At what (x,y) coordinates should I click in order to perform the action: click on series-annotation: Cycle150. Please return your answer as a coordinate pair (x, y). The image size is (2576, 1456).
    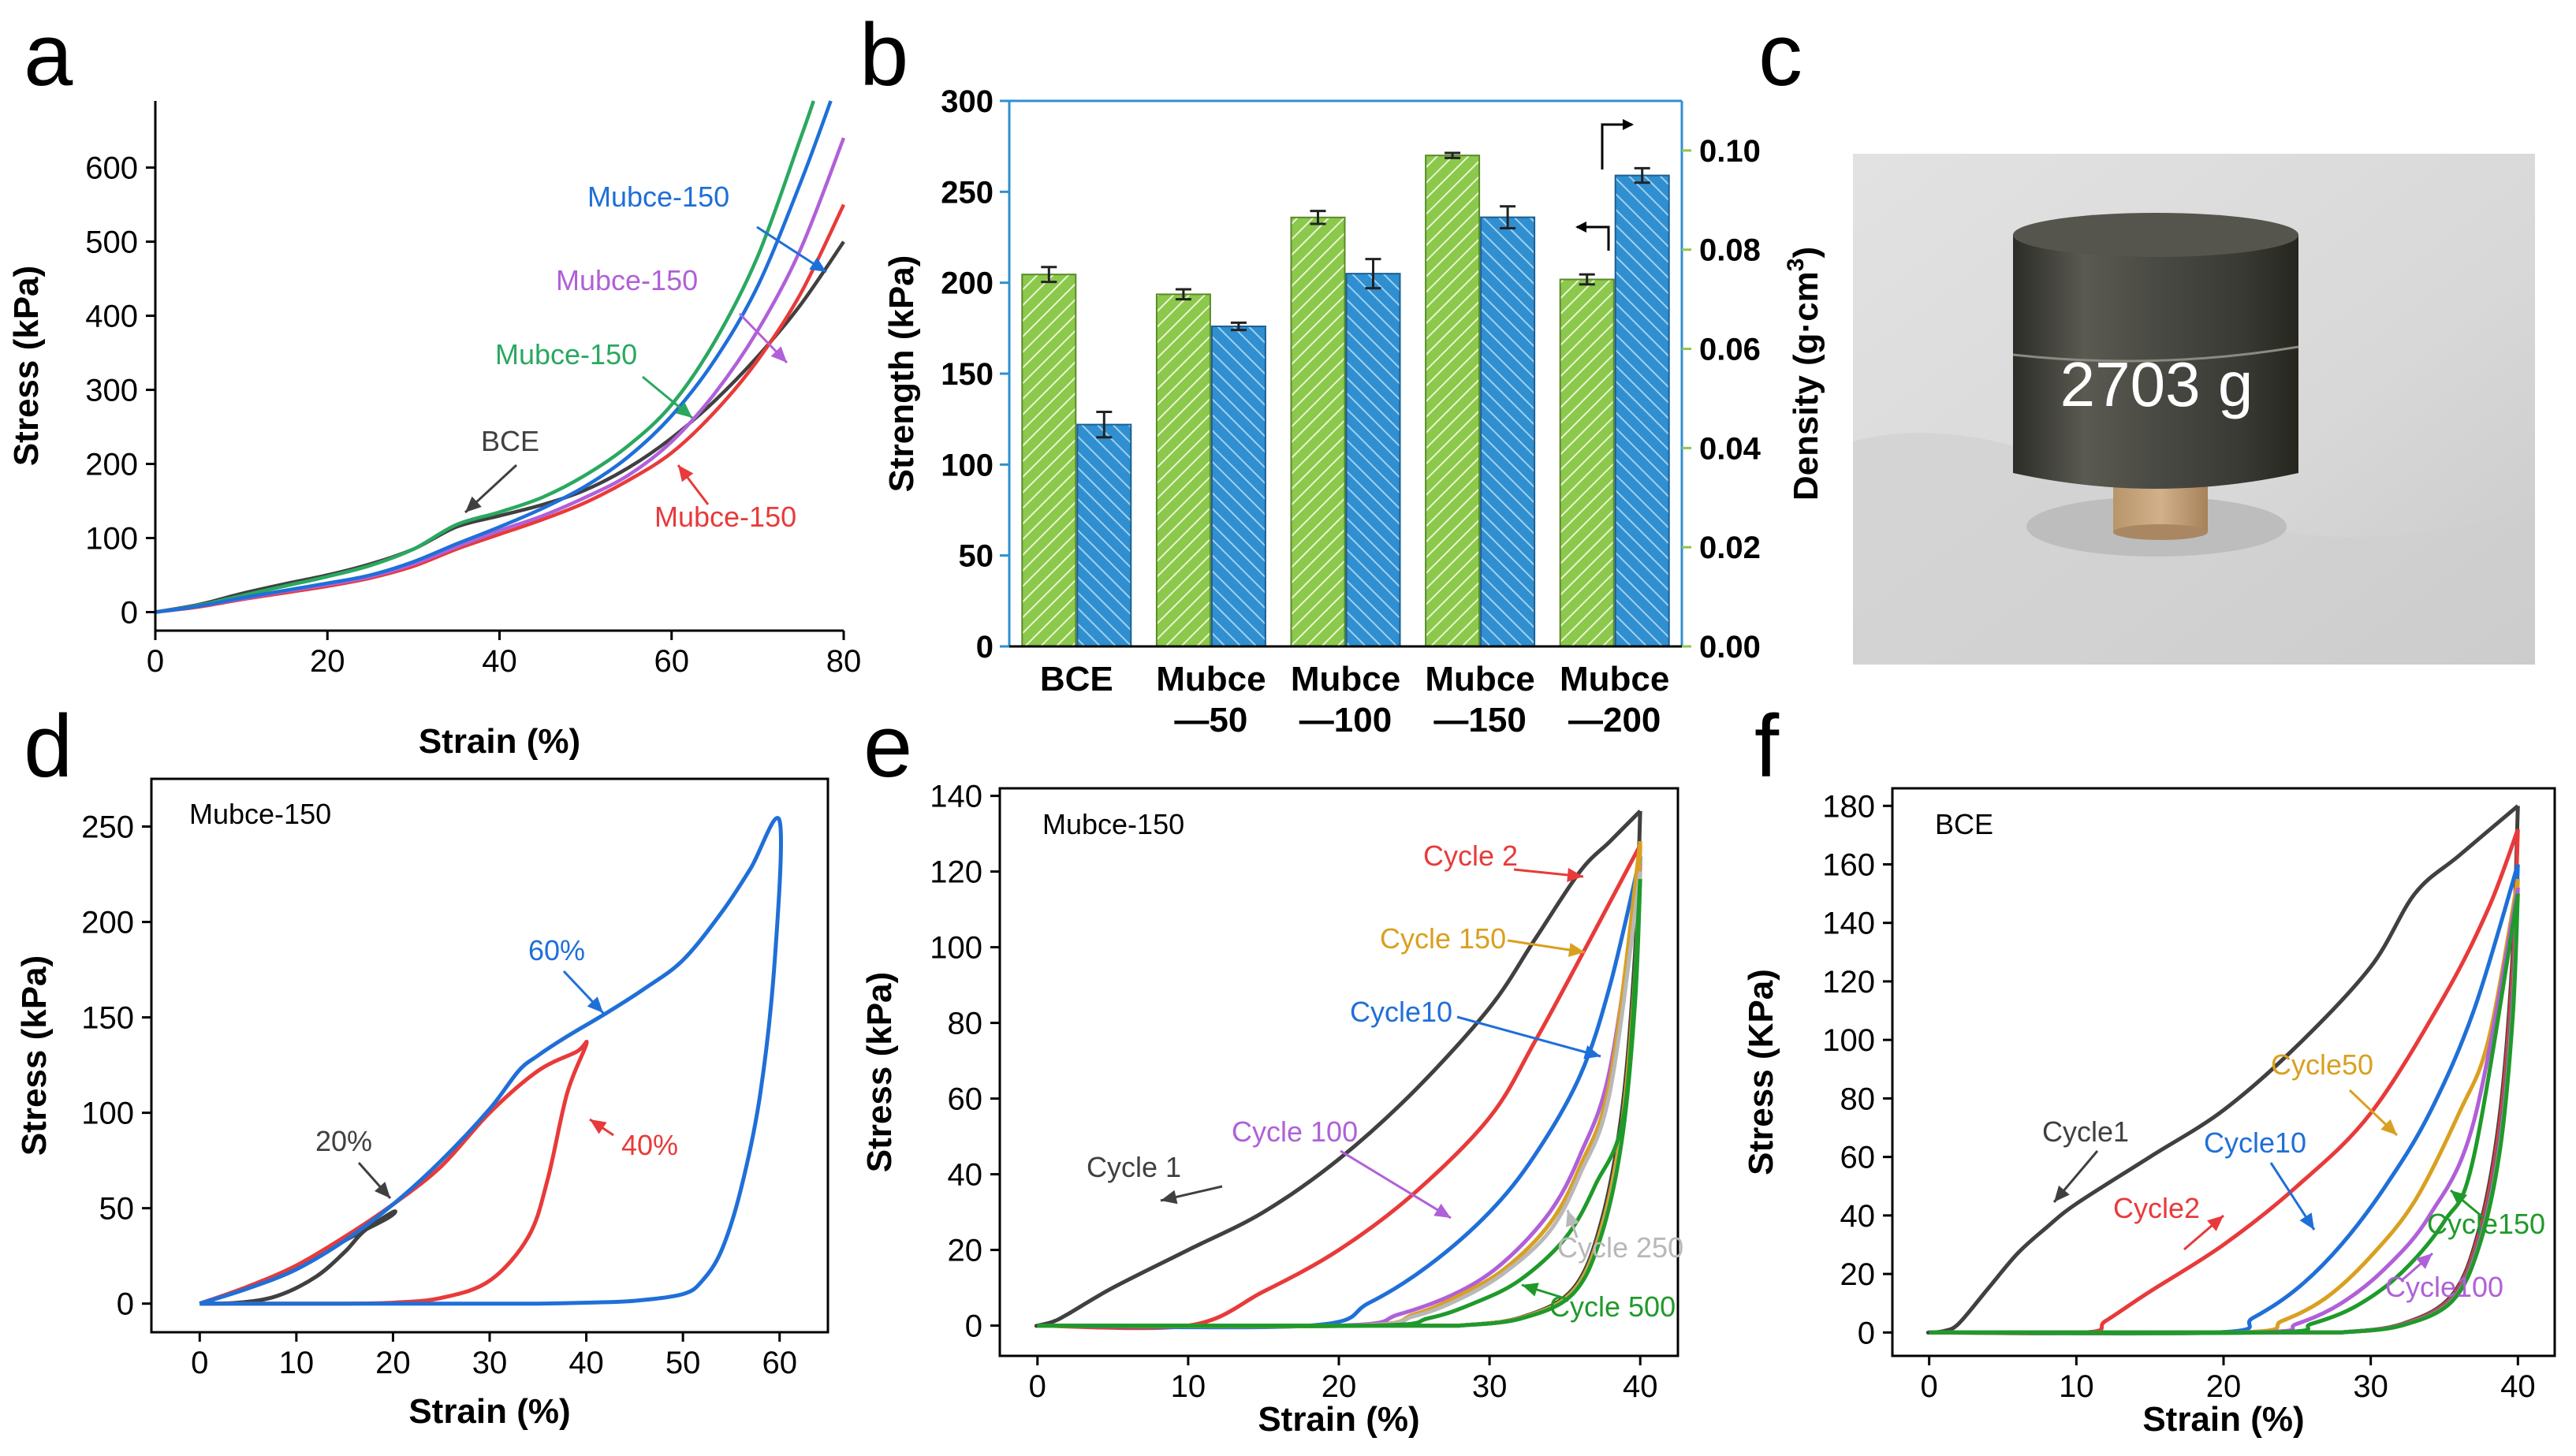
    Looking at the image, I should click on (2486, 1224).